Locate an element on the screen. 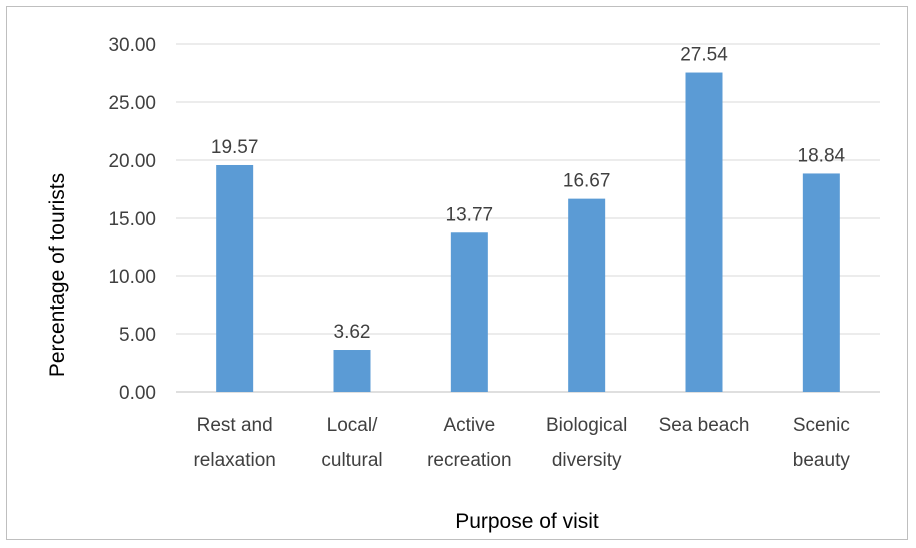 Image resolution: width=916 pixels, height=548 pixels. y-tick-label: 0.00 is located at coordinates (137, 393).